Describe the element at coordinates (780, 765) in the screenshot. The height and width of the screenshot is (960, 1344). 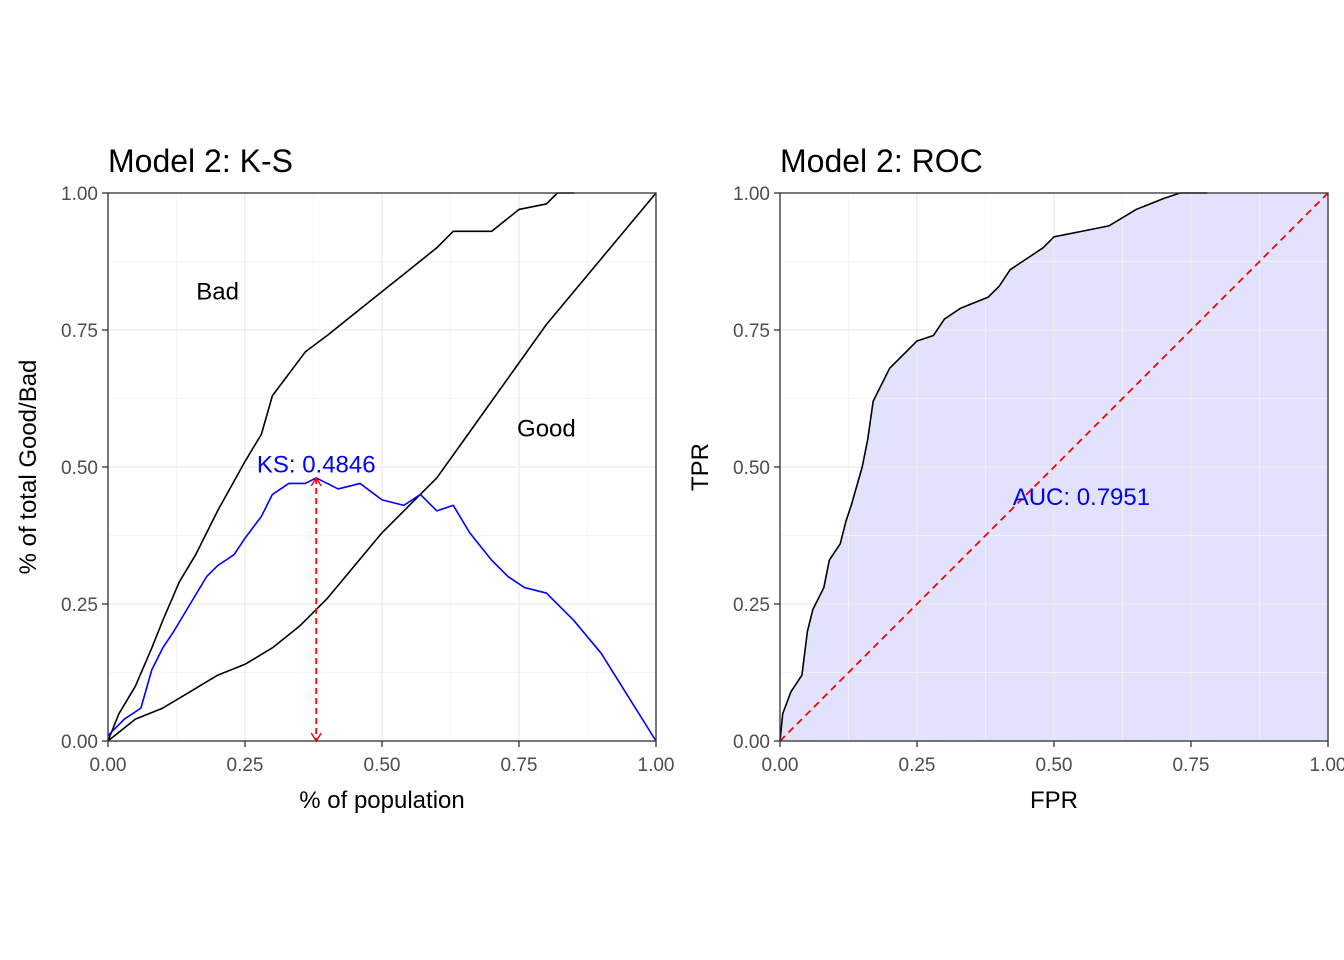
I see `roc-x-tick-label: 0.00` at that location.